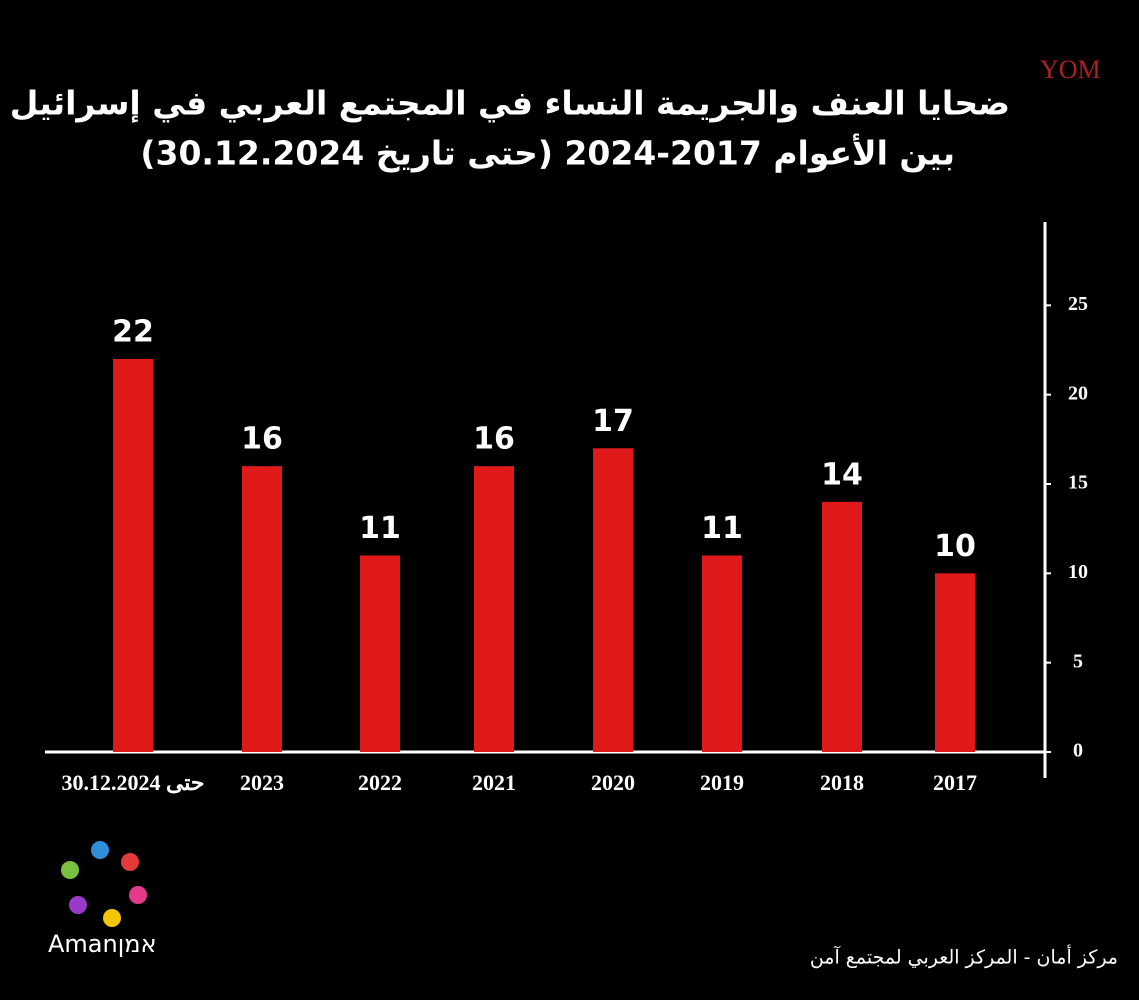 The image size is (1139, 1000). What do you see at coordinates (1078, 751) in the screenshot?
I see `y-tick-label: 0` at bounding box center [1078, 751].